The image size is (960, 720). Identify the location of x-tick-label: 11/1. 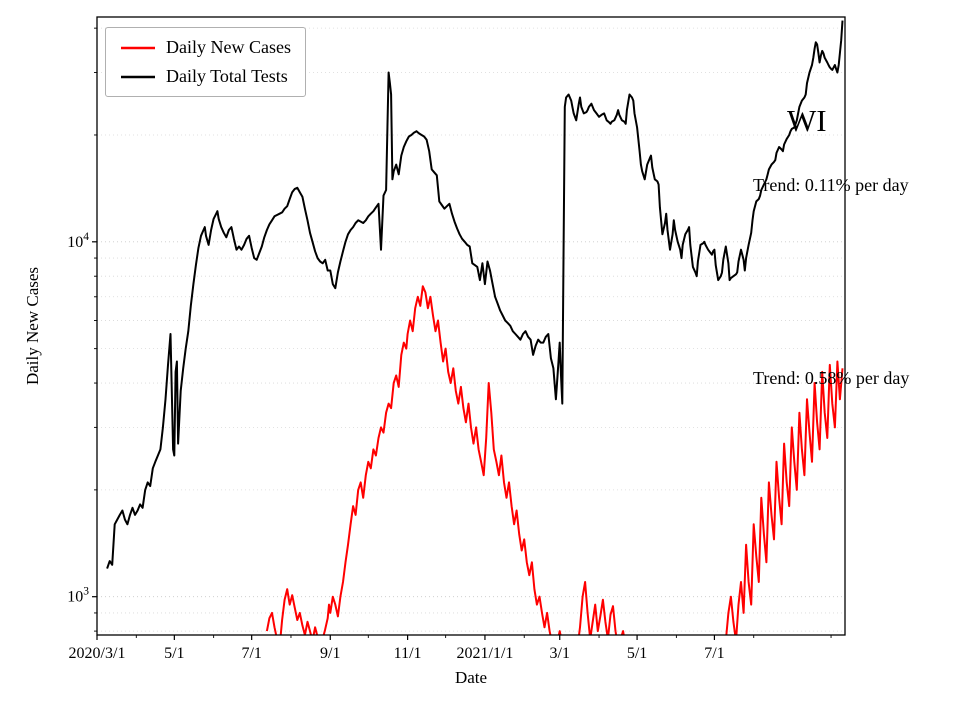
(408, 653).